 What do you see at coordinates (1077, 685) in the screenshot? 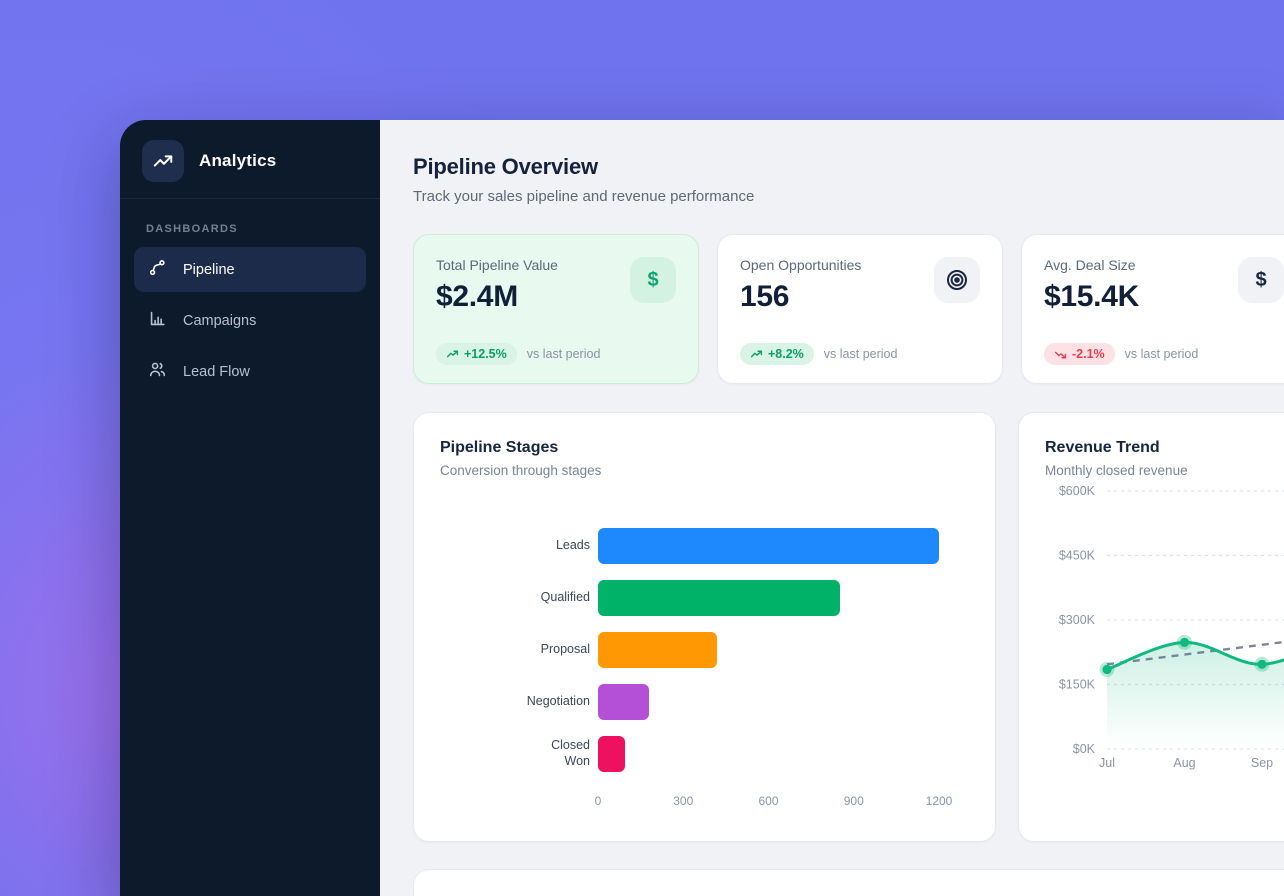
I see `y-tick-label: $150K` at bounding box center [1077, 685].